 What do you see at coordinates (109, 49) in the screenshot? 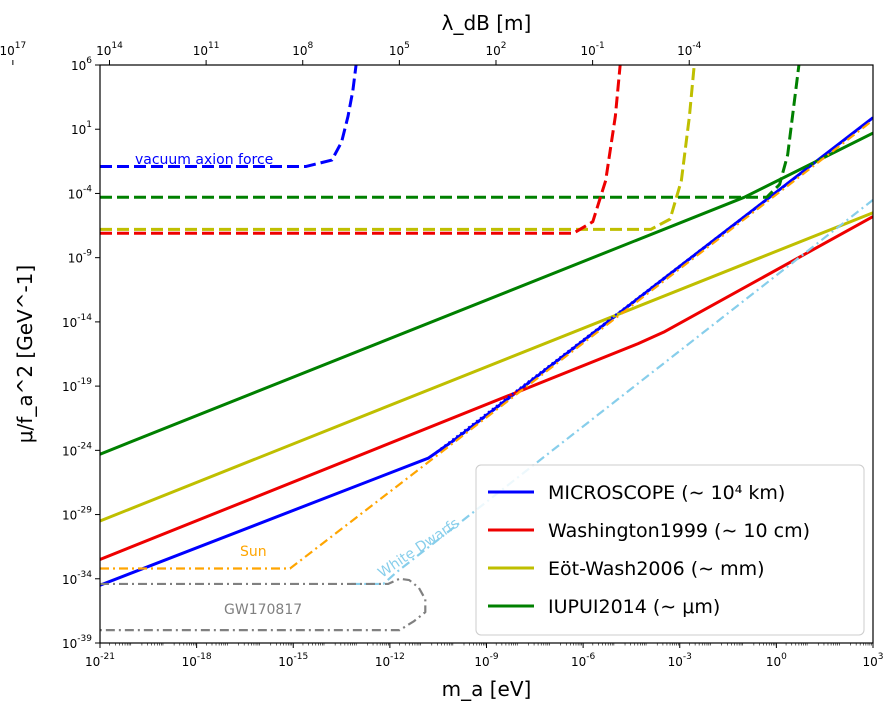
I see `top-tick-label: 10¹⁴` at bounding box center [109, 49].